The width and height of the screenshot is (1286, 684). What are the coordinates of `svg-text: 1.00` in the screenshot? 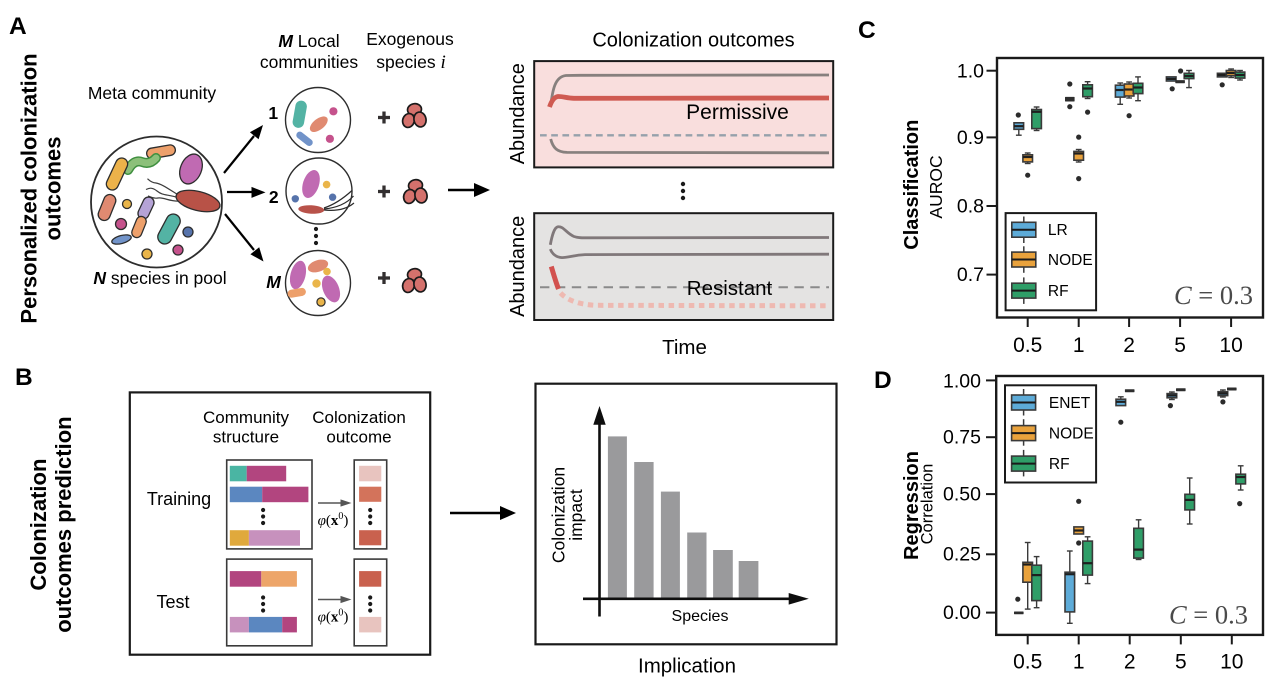 It's located at (962, 381).